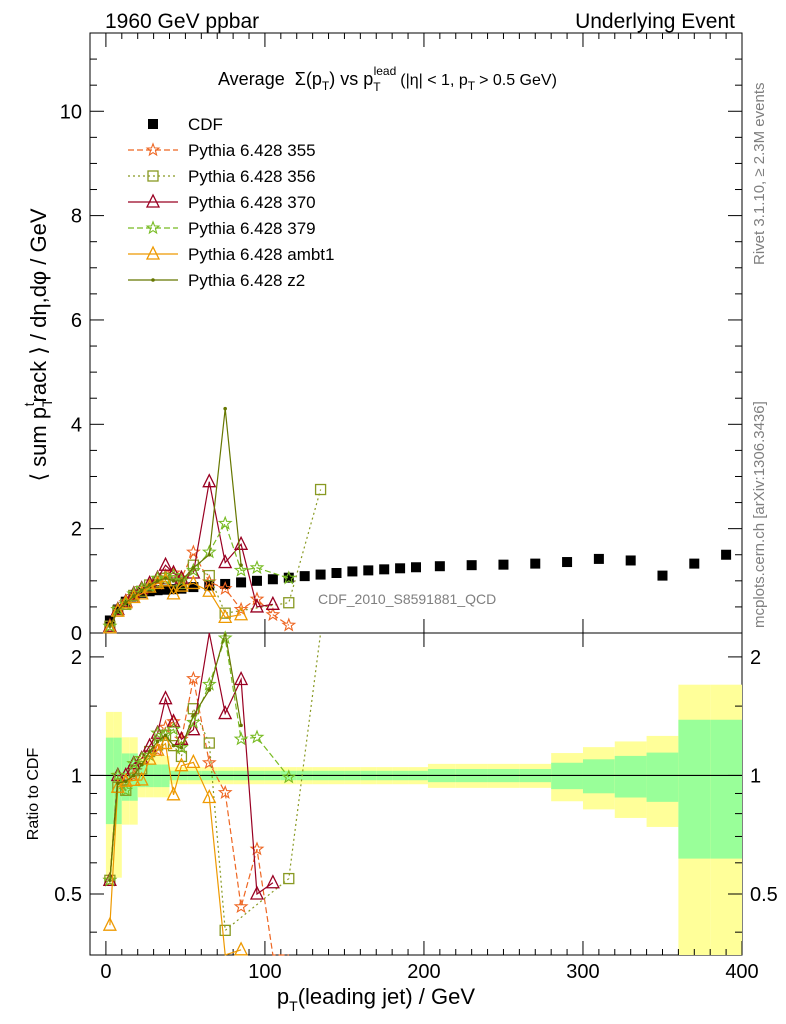  What do you see at coordinates (205, 124) in the screenshot?
I see `legend-label-cdf: CDF` at bounding box center [205, 124].